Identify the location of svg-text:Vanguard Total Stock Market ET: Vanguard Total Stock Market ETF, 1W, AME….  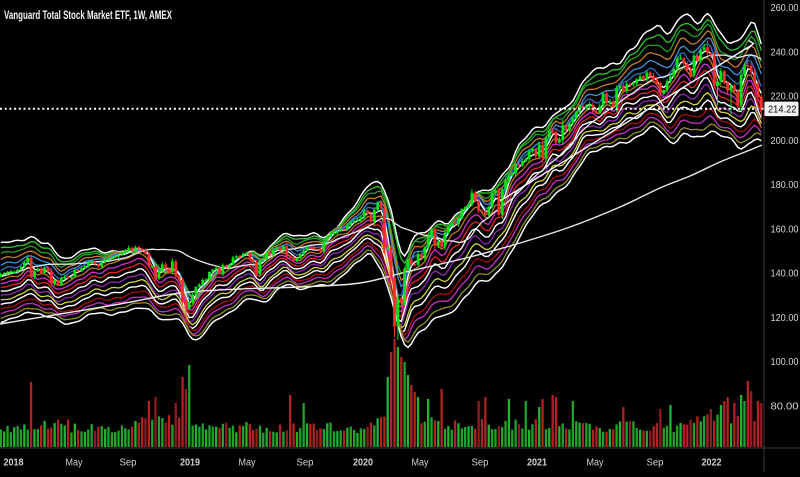
(88, 16).